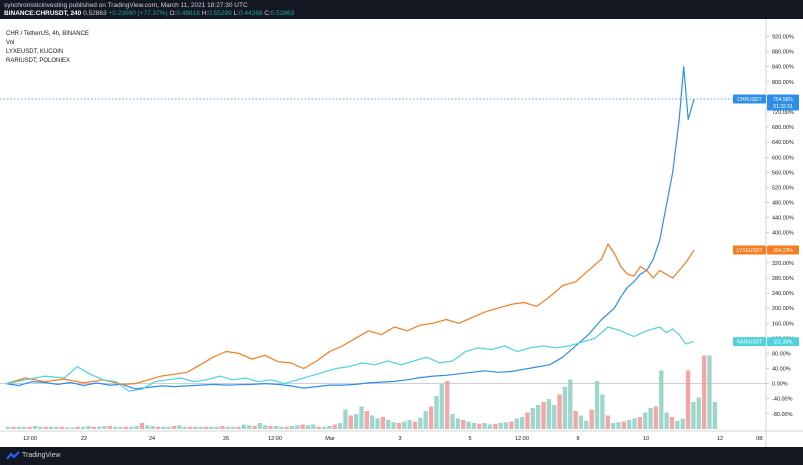 This screenshot has width=803, height=465. I want to click on last-value-label: 754.56%, so click(783, 100).